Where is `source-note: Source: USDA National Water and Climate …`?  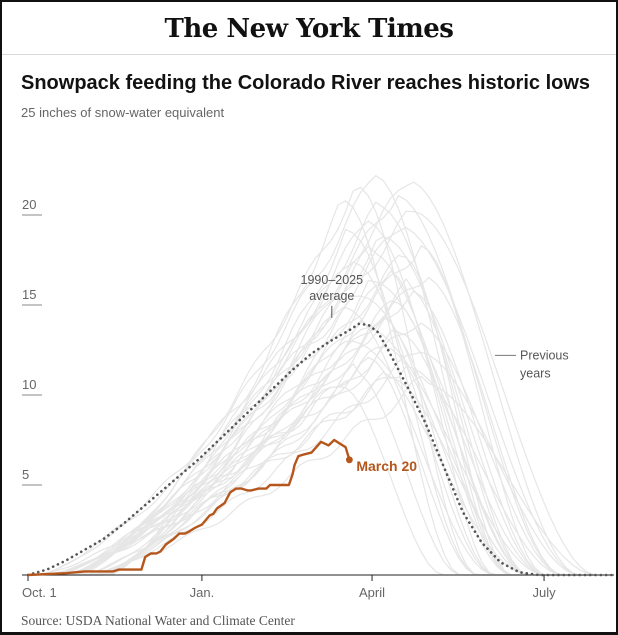
source-note: Source: USDA National Water and Climate … is located at coordinates (158, 620).